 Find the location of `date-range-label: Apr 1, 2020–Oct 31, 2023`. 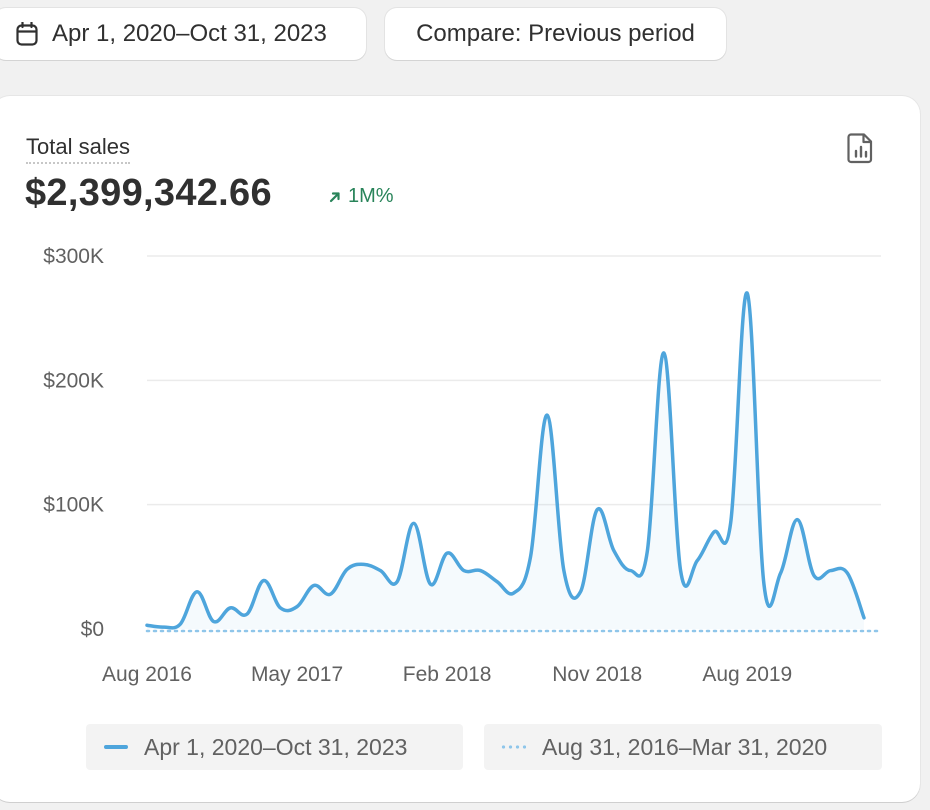

date-range-label: Apr 1, 2020–Oct 31, 2023 is located at coordinates (189, 33).